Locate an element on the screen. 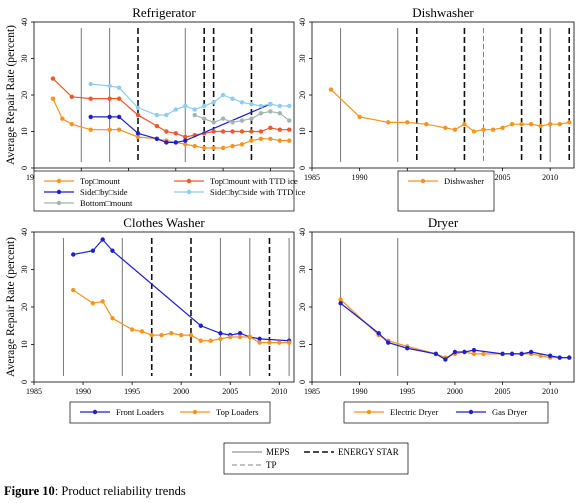 This screenshot has width=583, height=503. policy-legend-energy-star: ENERGY STAR is located at coordinates (351, 452).